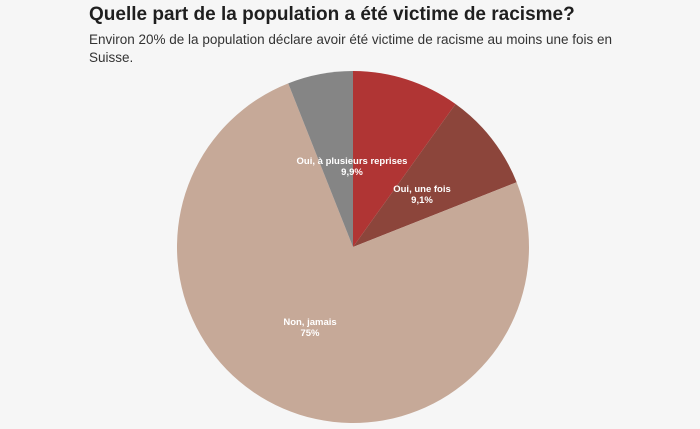 The height and width of the screenshot is (429, 700). I want to click on slice-label-3: Non, jamais 75%, so click(309, 328).